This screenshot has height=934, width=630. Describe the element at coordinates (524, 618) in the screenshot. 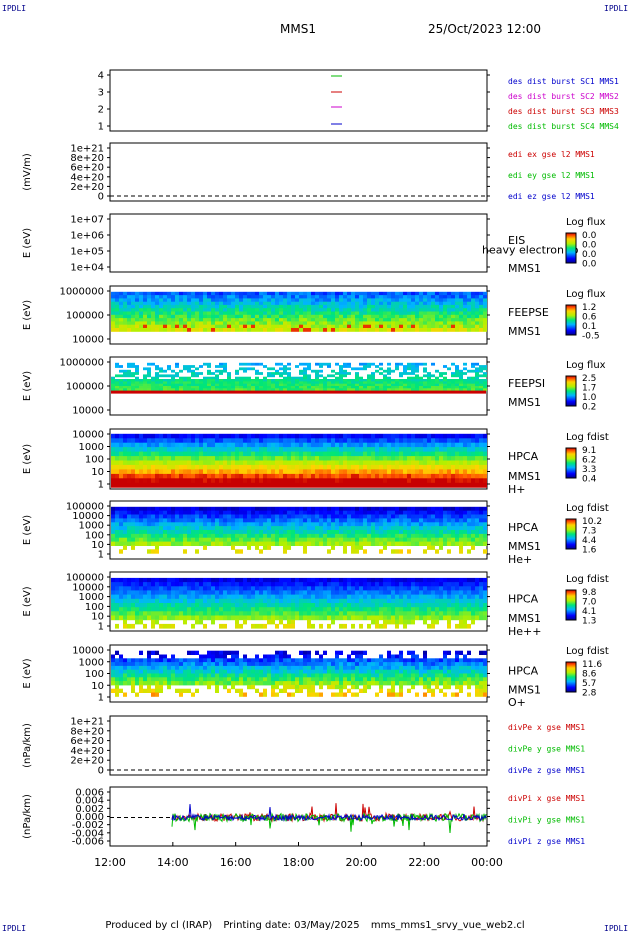

I see `instrument-label-7-1: MMS1` at that location.